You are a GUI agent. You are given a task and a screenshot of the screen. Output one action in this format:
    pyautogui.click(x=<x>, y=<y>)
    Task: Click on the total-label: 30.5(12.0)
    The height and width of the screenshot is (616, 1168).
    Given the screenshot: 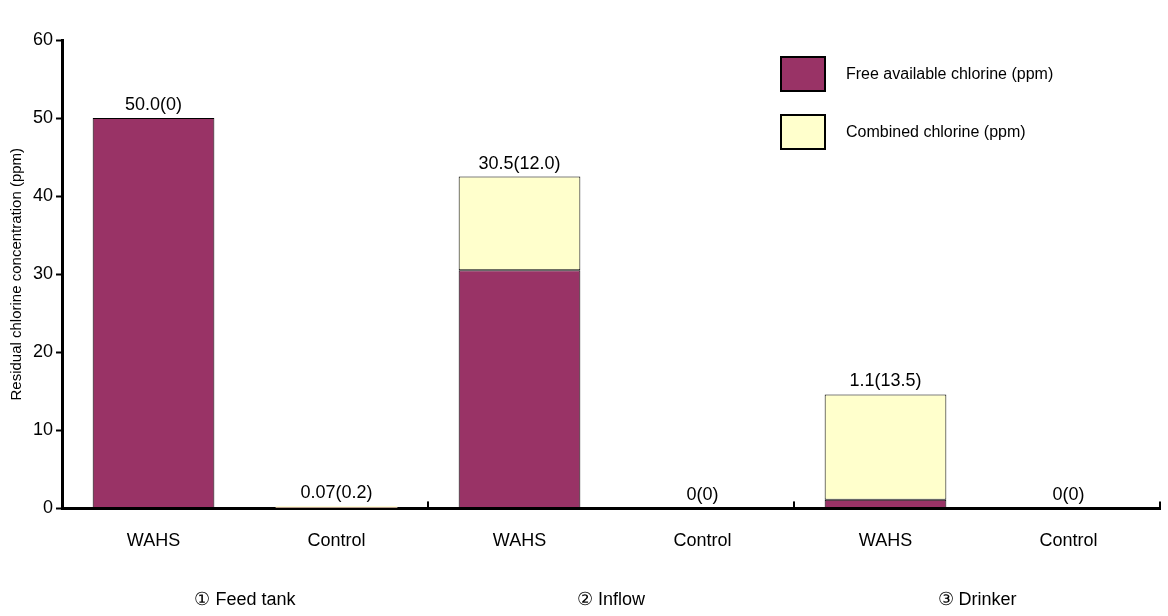 What is the action you would take?
    pyautogui.click(x=519, y=162)
    